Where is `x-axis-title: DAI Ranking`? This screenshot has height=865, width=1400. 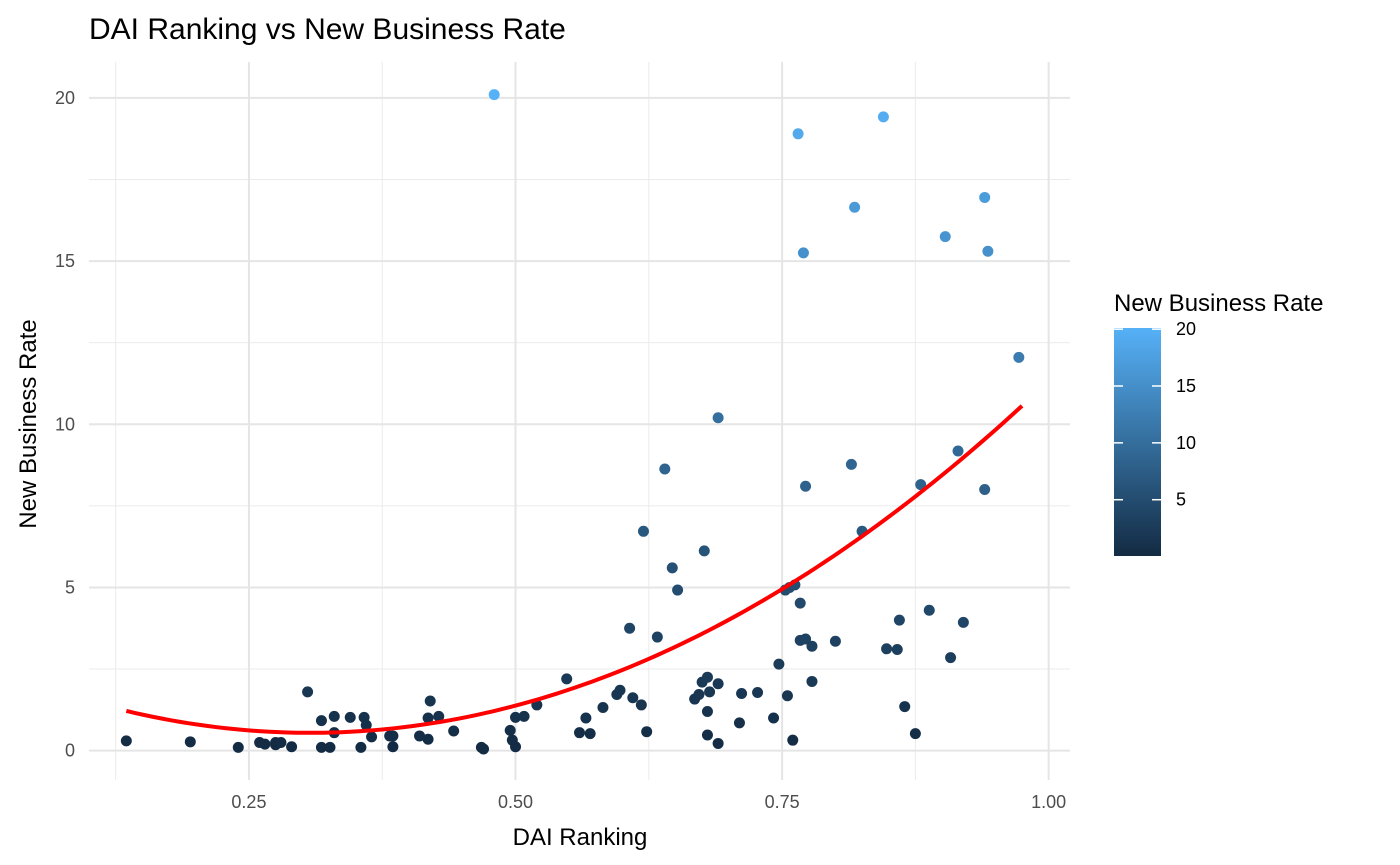
x-axis-title: DAI Ranking is located at coordinates (580, 837).